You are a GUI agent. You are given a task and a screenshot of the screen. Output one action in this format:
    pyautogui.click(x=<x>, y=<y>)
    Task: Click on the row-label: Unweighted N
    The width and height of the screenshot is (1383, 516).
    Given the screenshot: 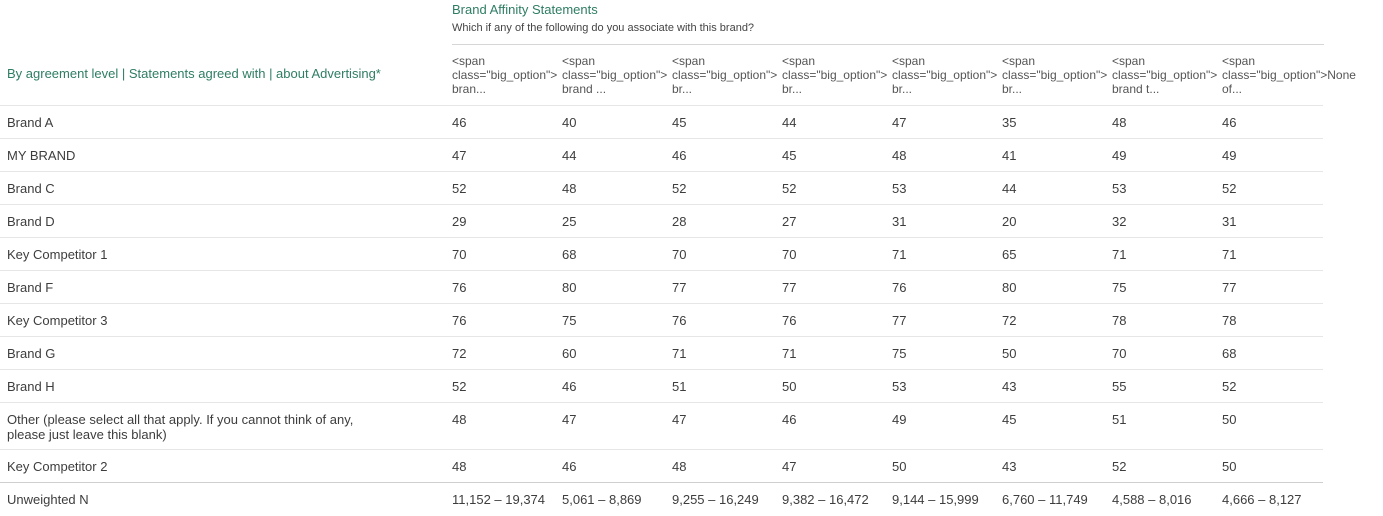 What is the action you would take?
    pyautogui.click(x=48, y=499)
    